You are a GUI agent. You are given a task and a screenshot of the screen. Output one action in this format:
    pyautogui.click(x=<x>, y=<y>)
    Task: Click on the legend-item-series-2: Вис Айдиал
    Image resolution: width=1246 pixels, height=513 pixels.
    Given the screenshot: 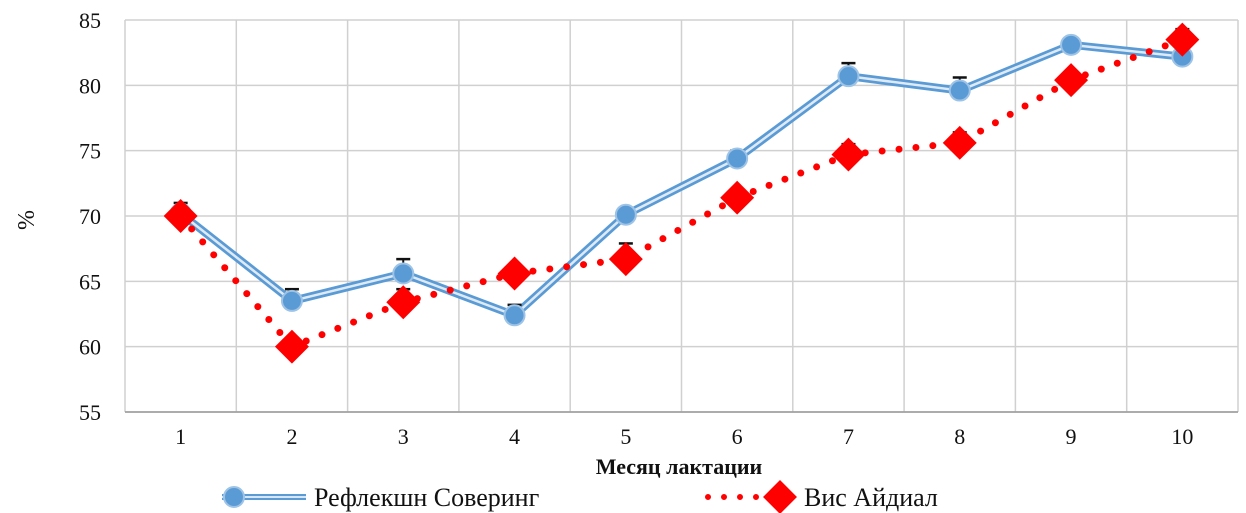 What is the action you would take?
    pyautogui.click(x=821, y=496)
    